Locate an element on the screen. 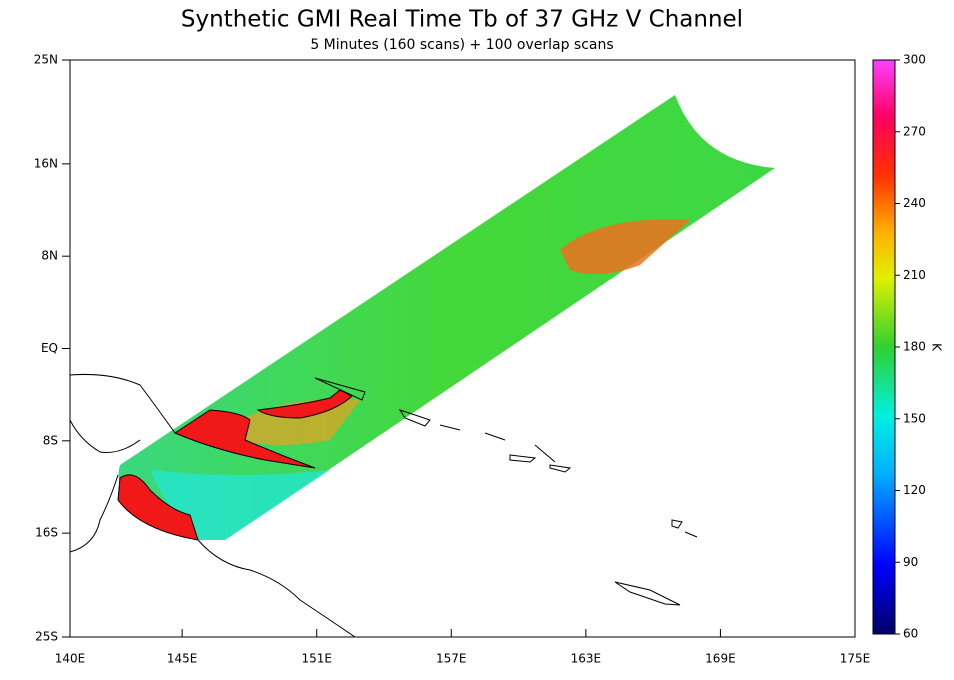 This screenshot has height=680, width=954. y-tick-label: 16N is located at coordinates (46, 163).